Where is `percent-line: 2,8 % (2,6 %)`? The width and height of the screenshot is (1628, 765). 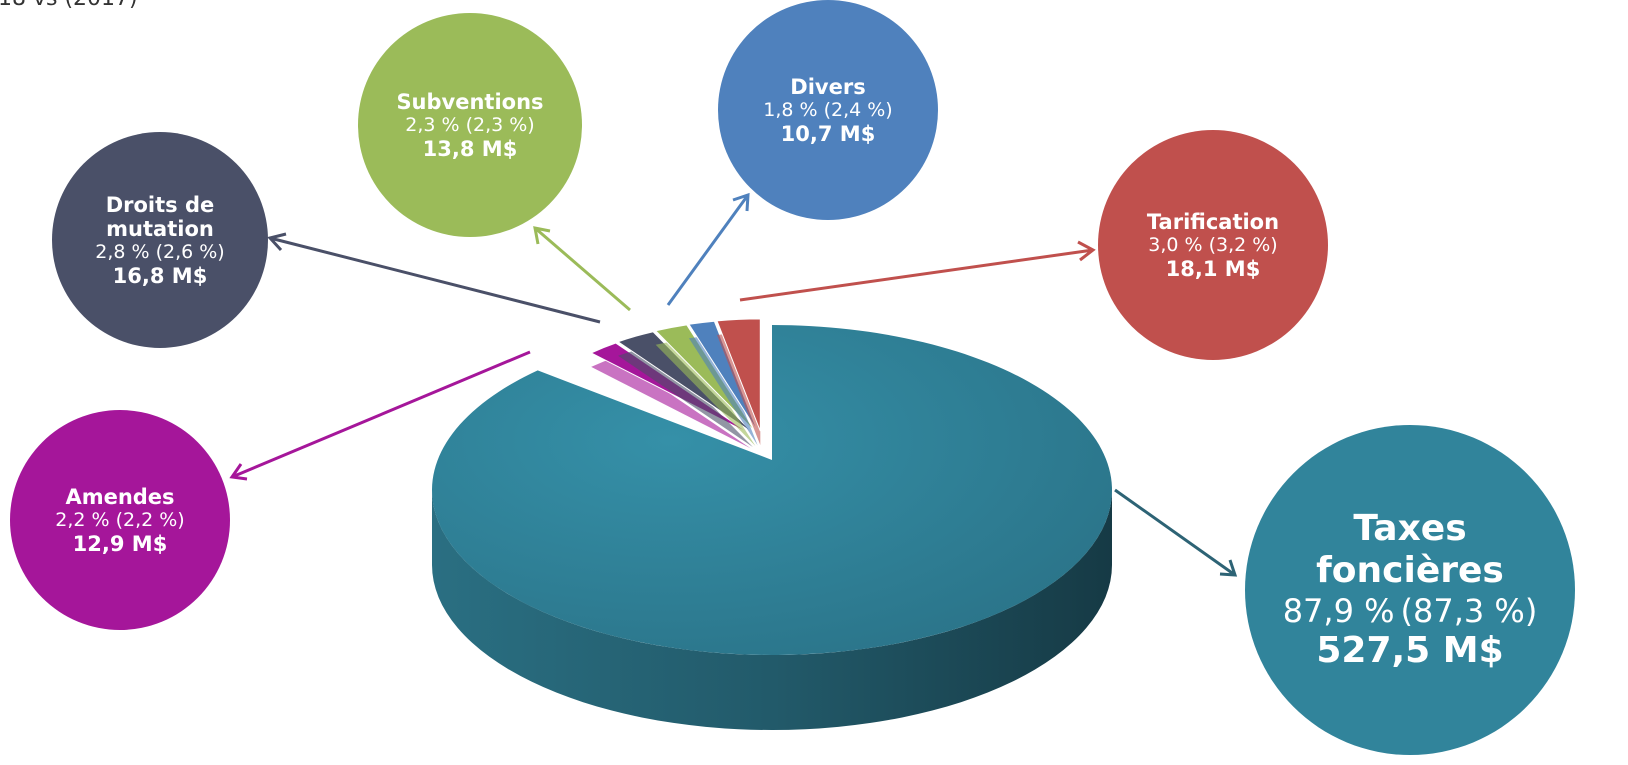
percent-line: 2,8 % (2,6 %) is located at coordinates (159, 252).